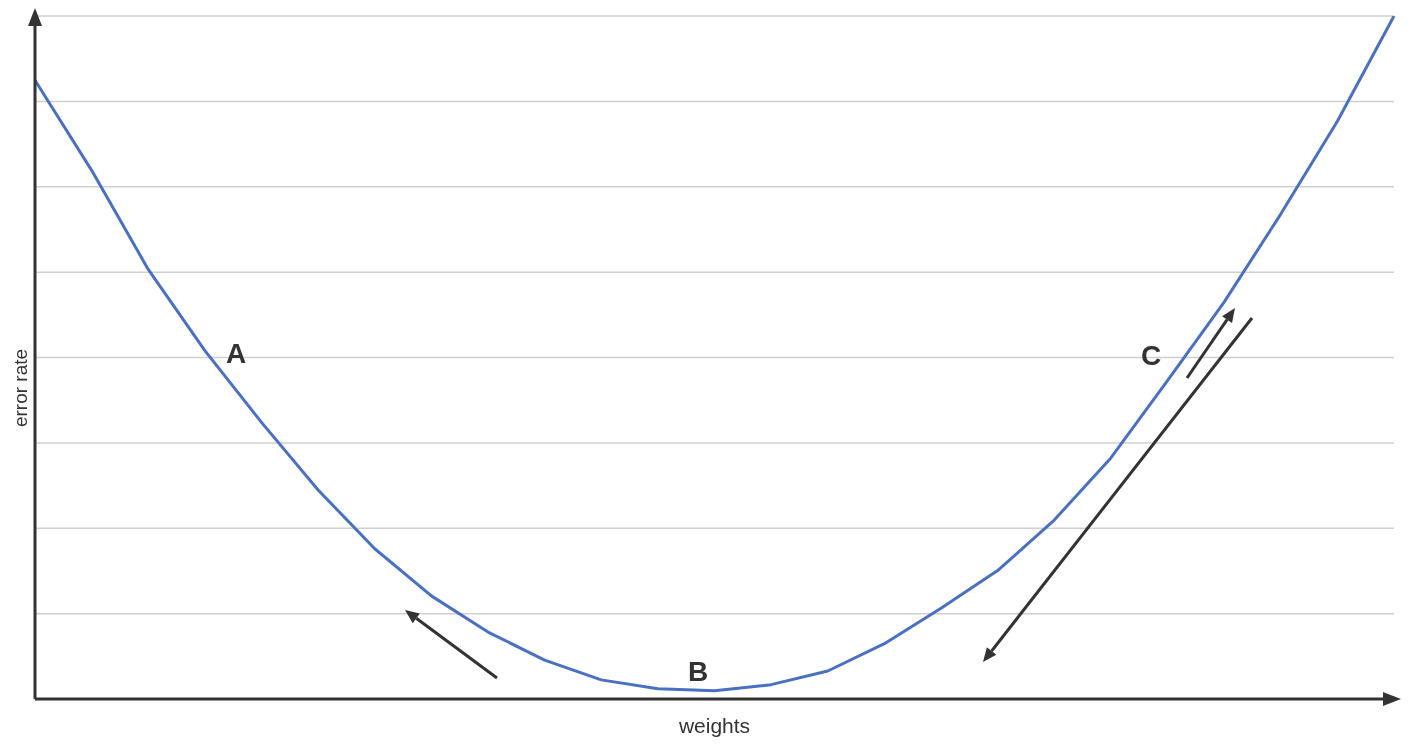  I want to click on annotation: A, so click(236, 354).